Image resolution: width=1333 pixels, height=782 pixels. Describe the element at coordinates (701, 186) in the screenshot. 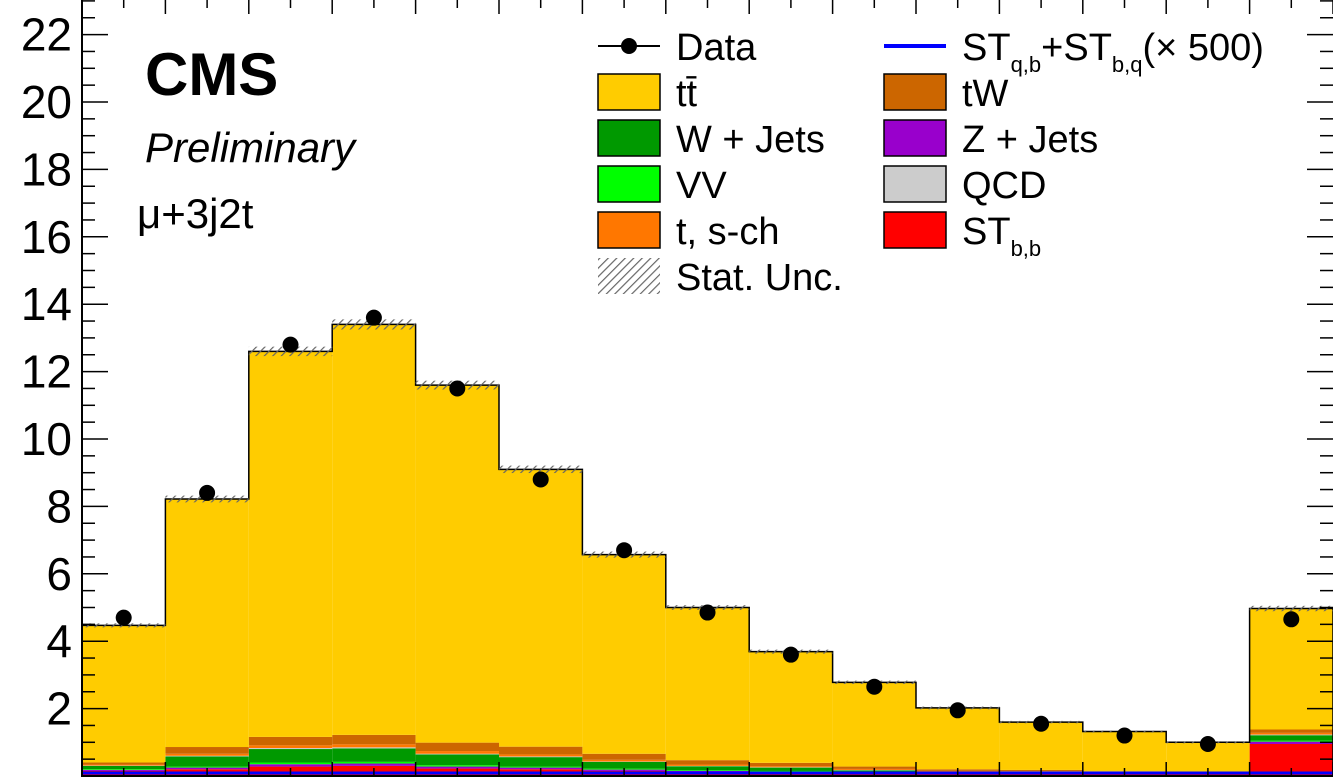

I see `legend-label: VV` at that location.